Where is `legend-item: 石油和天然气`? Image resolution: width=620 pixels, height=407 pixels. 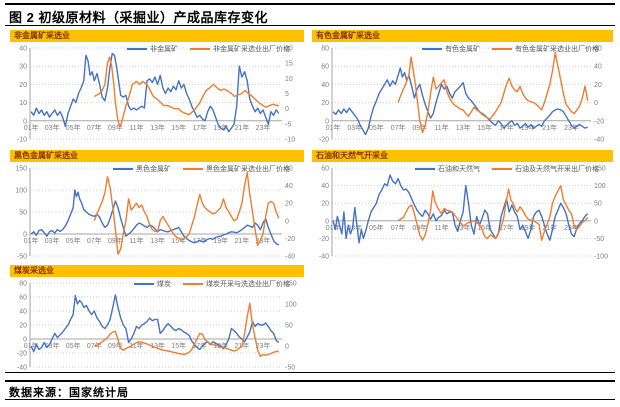
legend-item: 石油和天然气 is located at coordinates (447, 169).